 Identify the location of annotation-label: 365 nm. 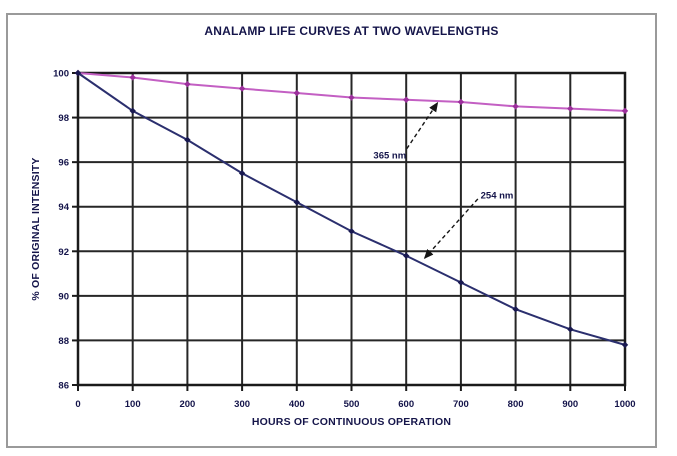
(389, 155).